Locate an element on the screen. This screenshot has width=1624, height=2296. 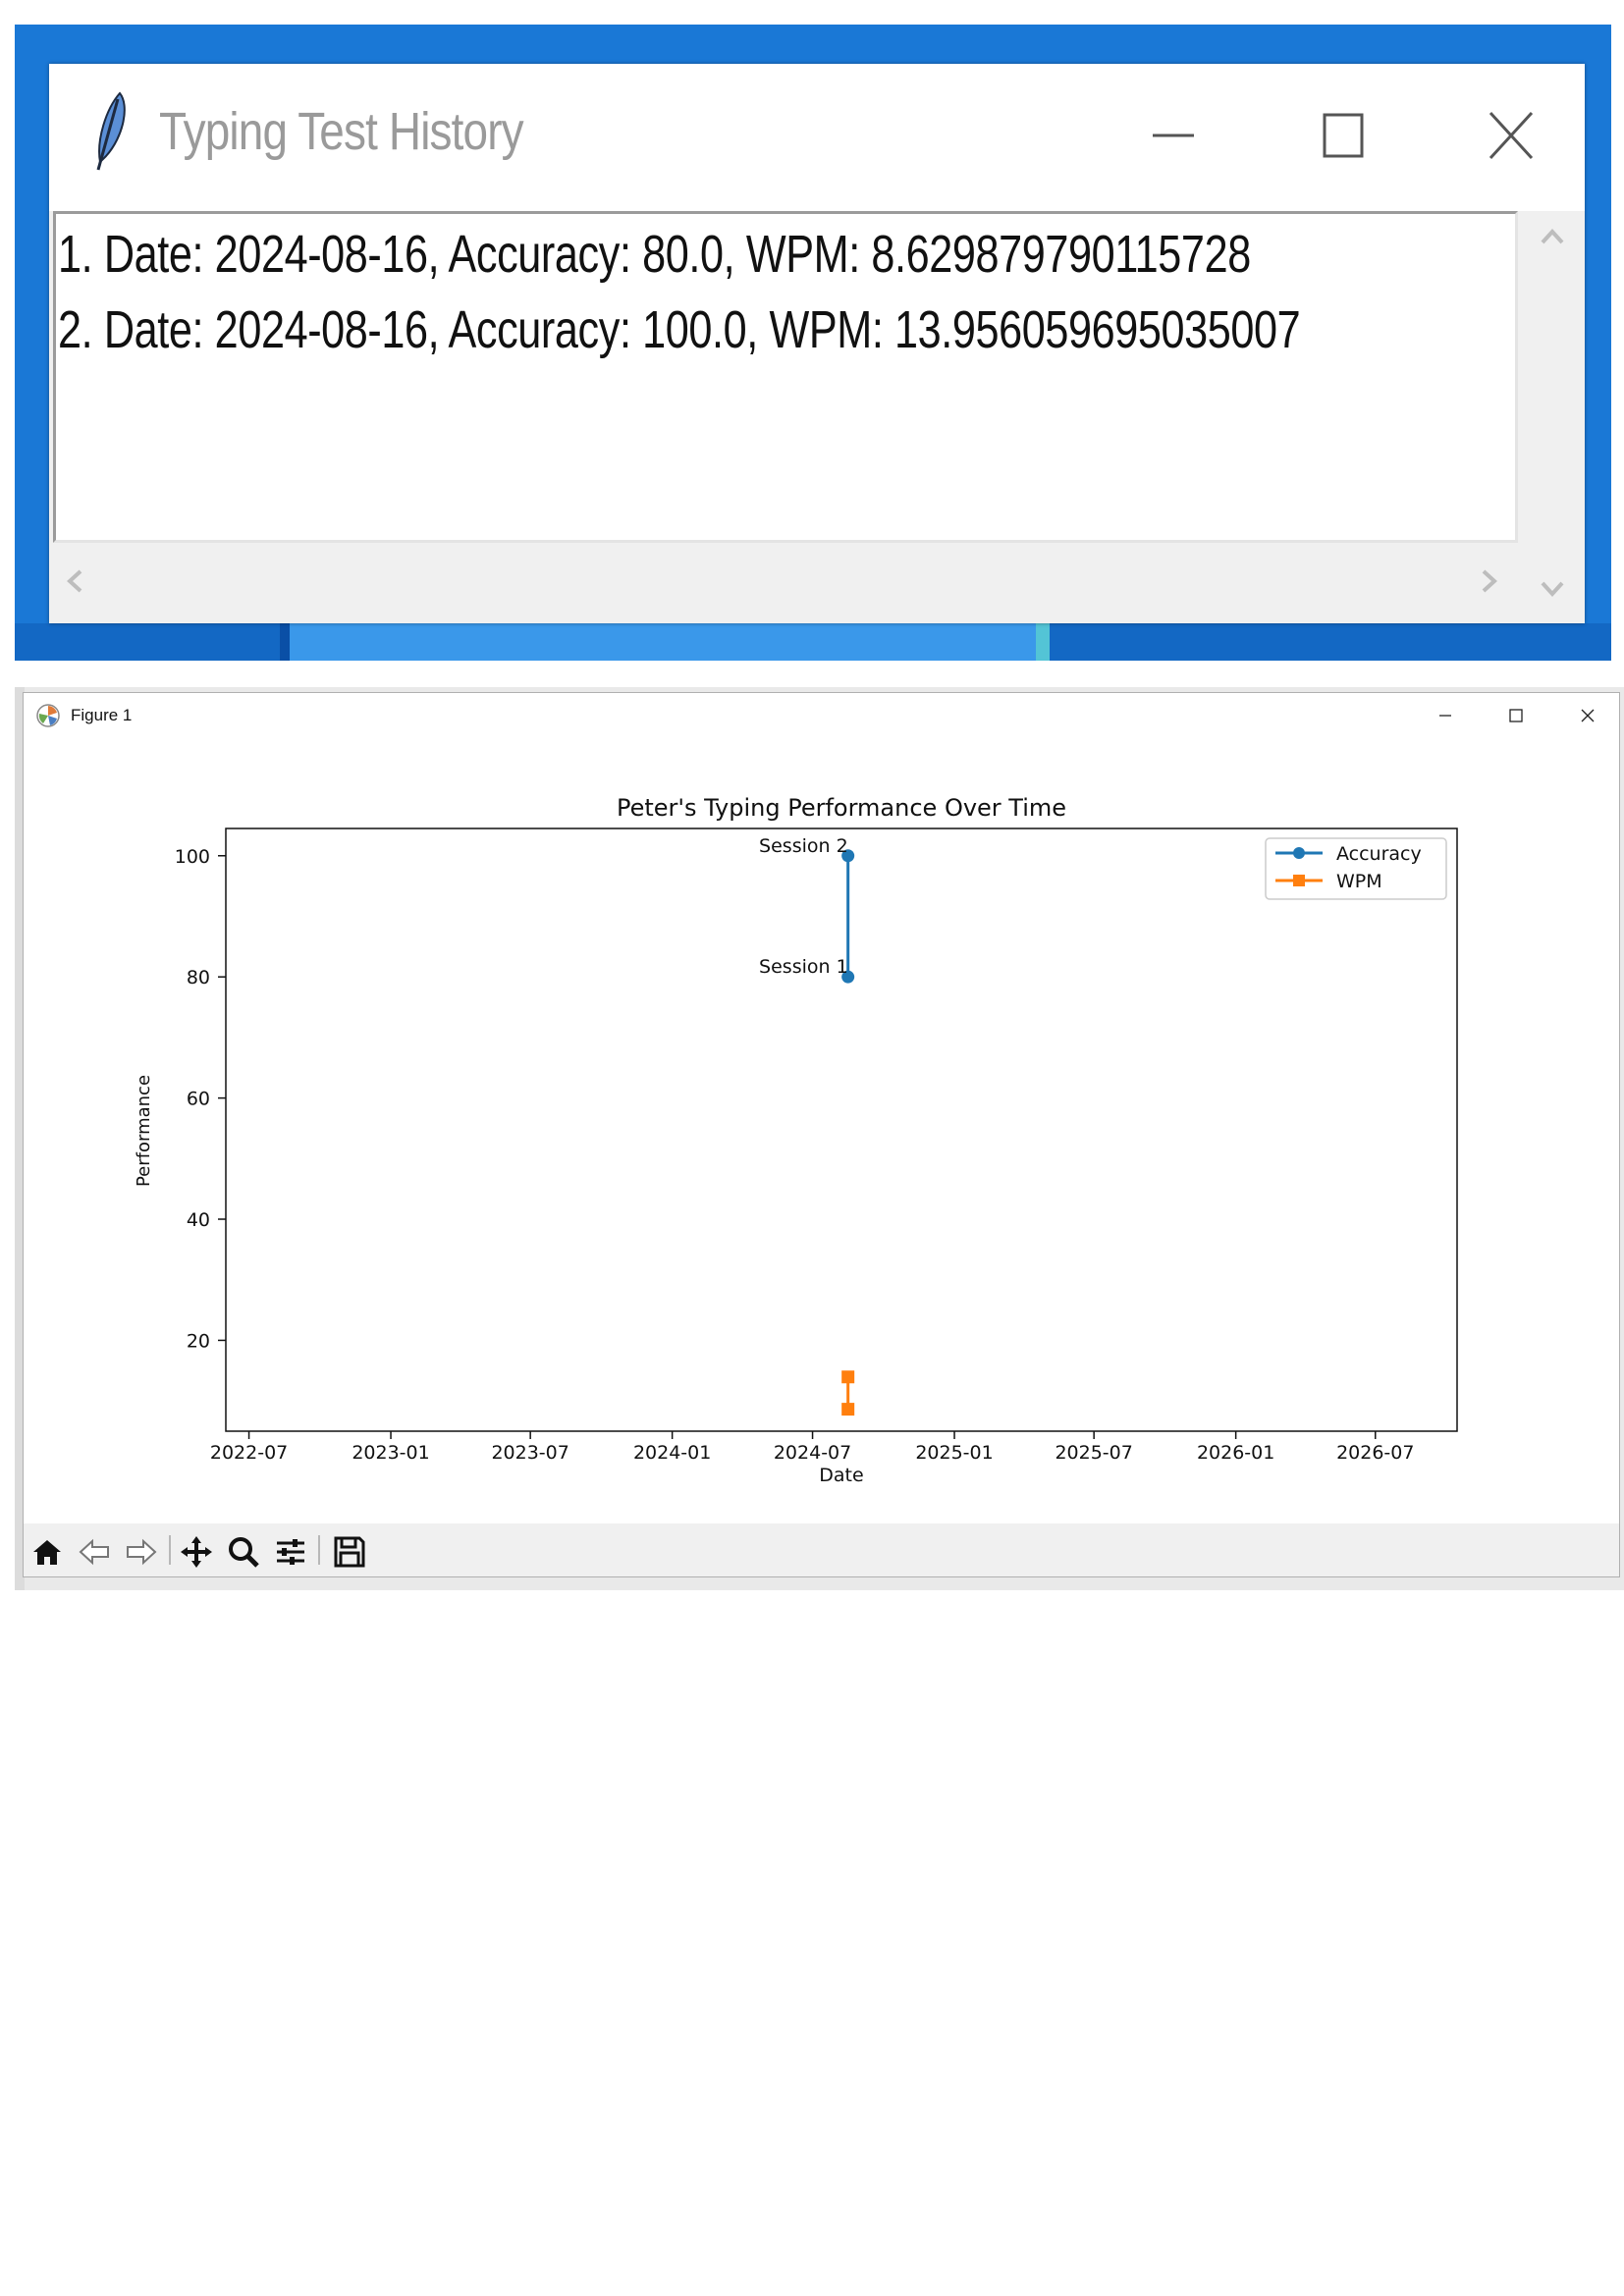
data-label: Session 2 is located at coordinates (803, 846).